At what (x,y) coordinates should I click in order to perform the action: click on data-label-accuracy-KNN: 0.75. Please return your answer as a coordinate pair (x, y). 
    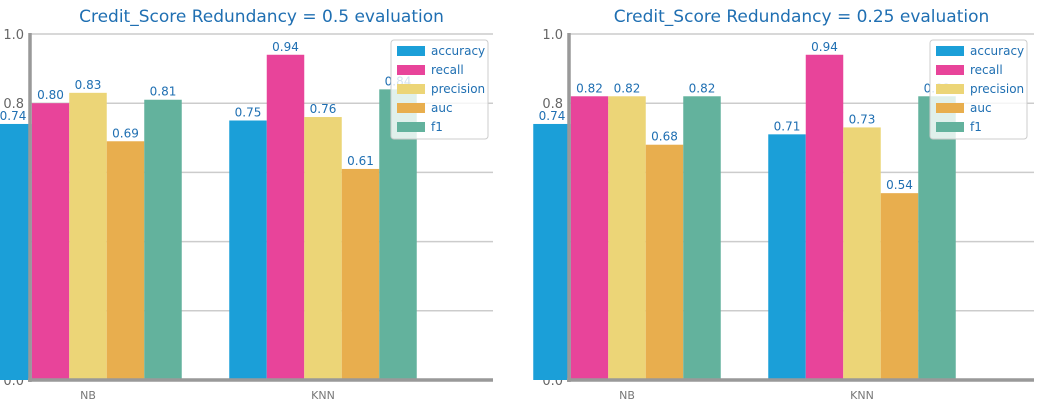
    Looking at the image, I should click on (248, 113).